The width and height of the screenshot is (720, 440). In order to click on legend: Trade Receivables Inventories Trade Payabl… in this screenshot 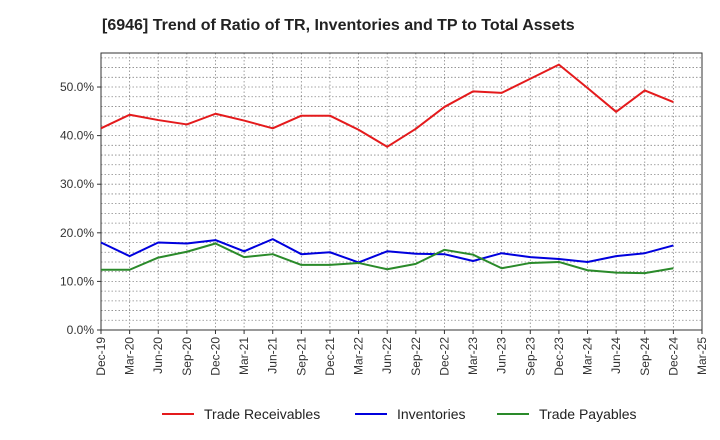, I will do `click(399, 414)`.